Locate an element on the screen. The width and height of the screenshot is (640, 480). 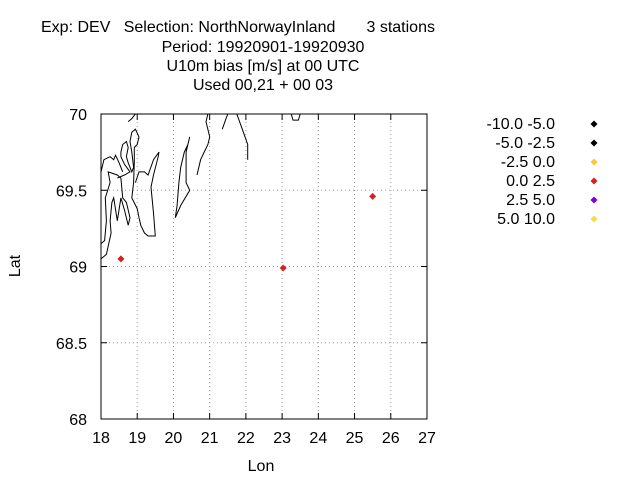
x-tick-label: 19 is located at coordinates (137, 438).